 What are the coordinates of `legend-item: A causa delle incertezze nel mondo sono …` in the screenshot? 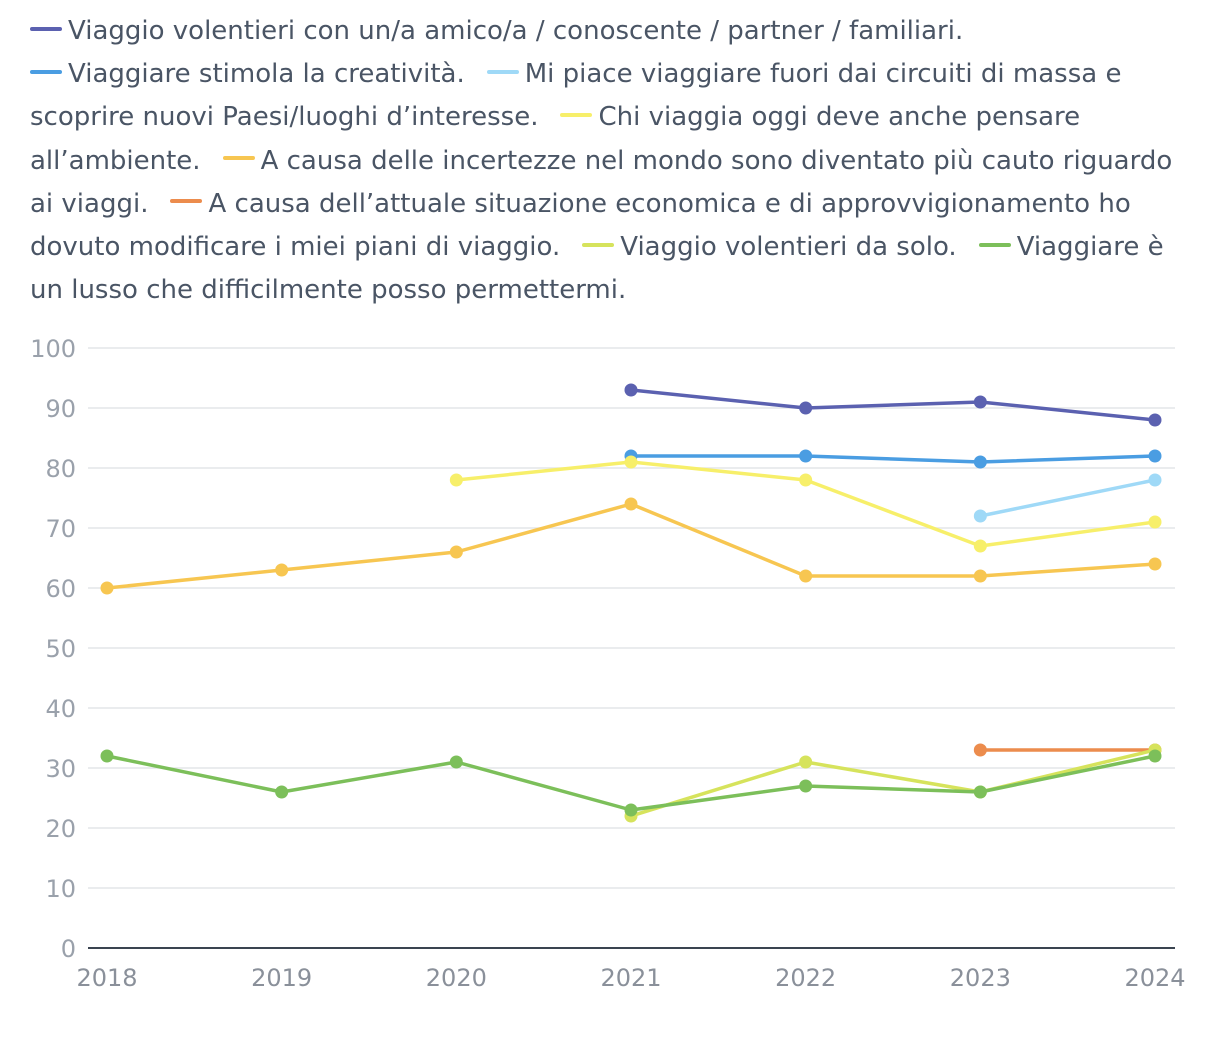 It's located at (601, 182).